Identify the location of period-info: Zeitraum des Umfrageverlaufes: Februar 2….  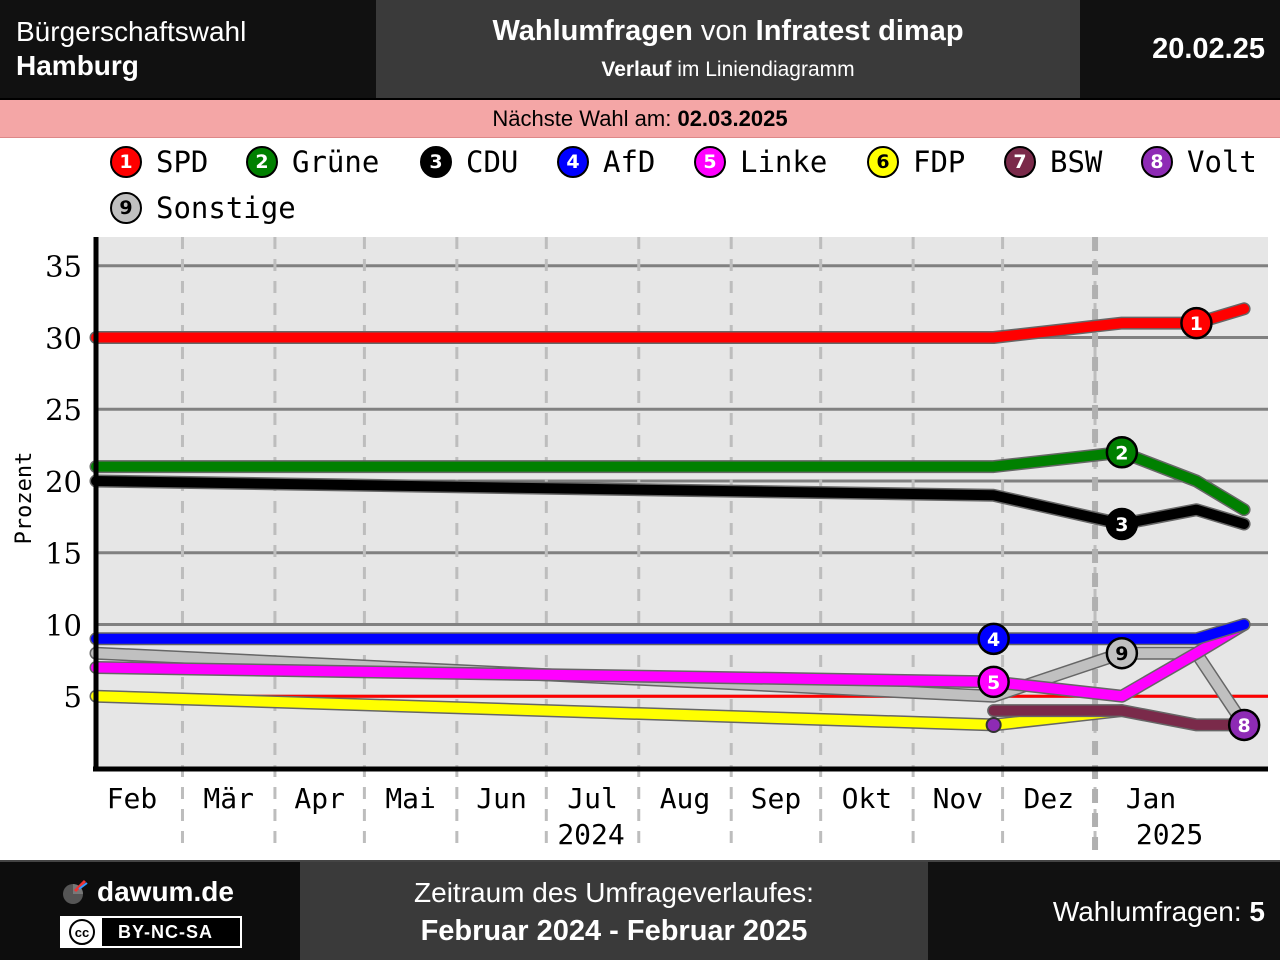
(614, 911).